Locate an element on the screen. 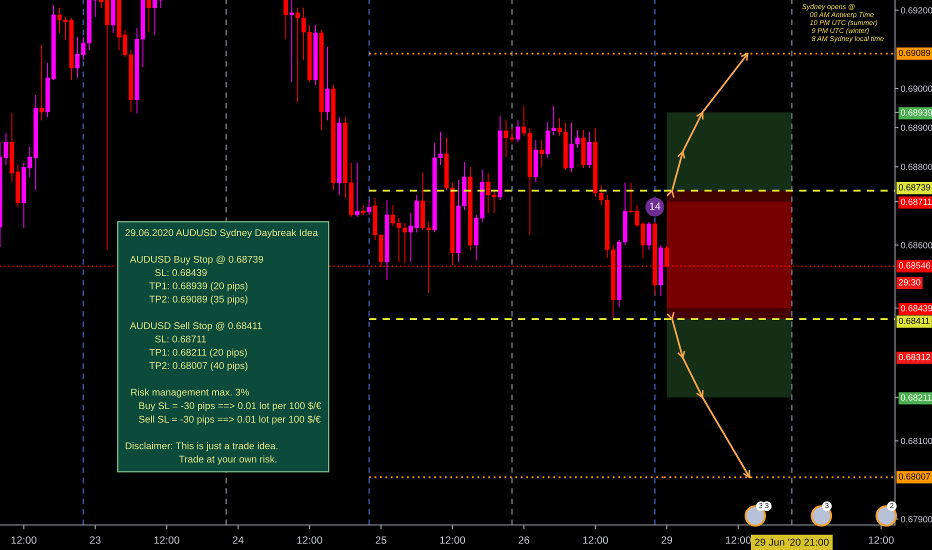 This screenshot has height=550, width=932. y-tick-label: 0.68211 is located at coordinates (916, 397).